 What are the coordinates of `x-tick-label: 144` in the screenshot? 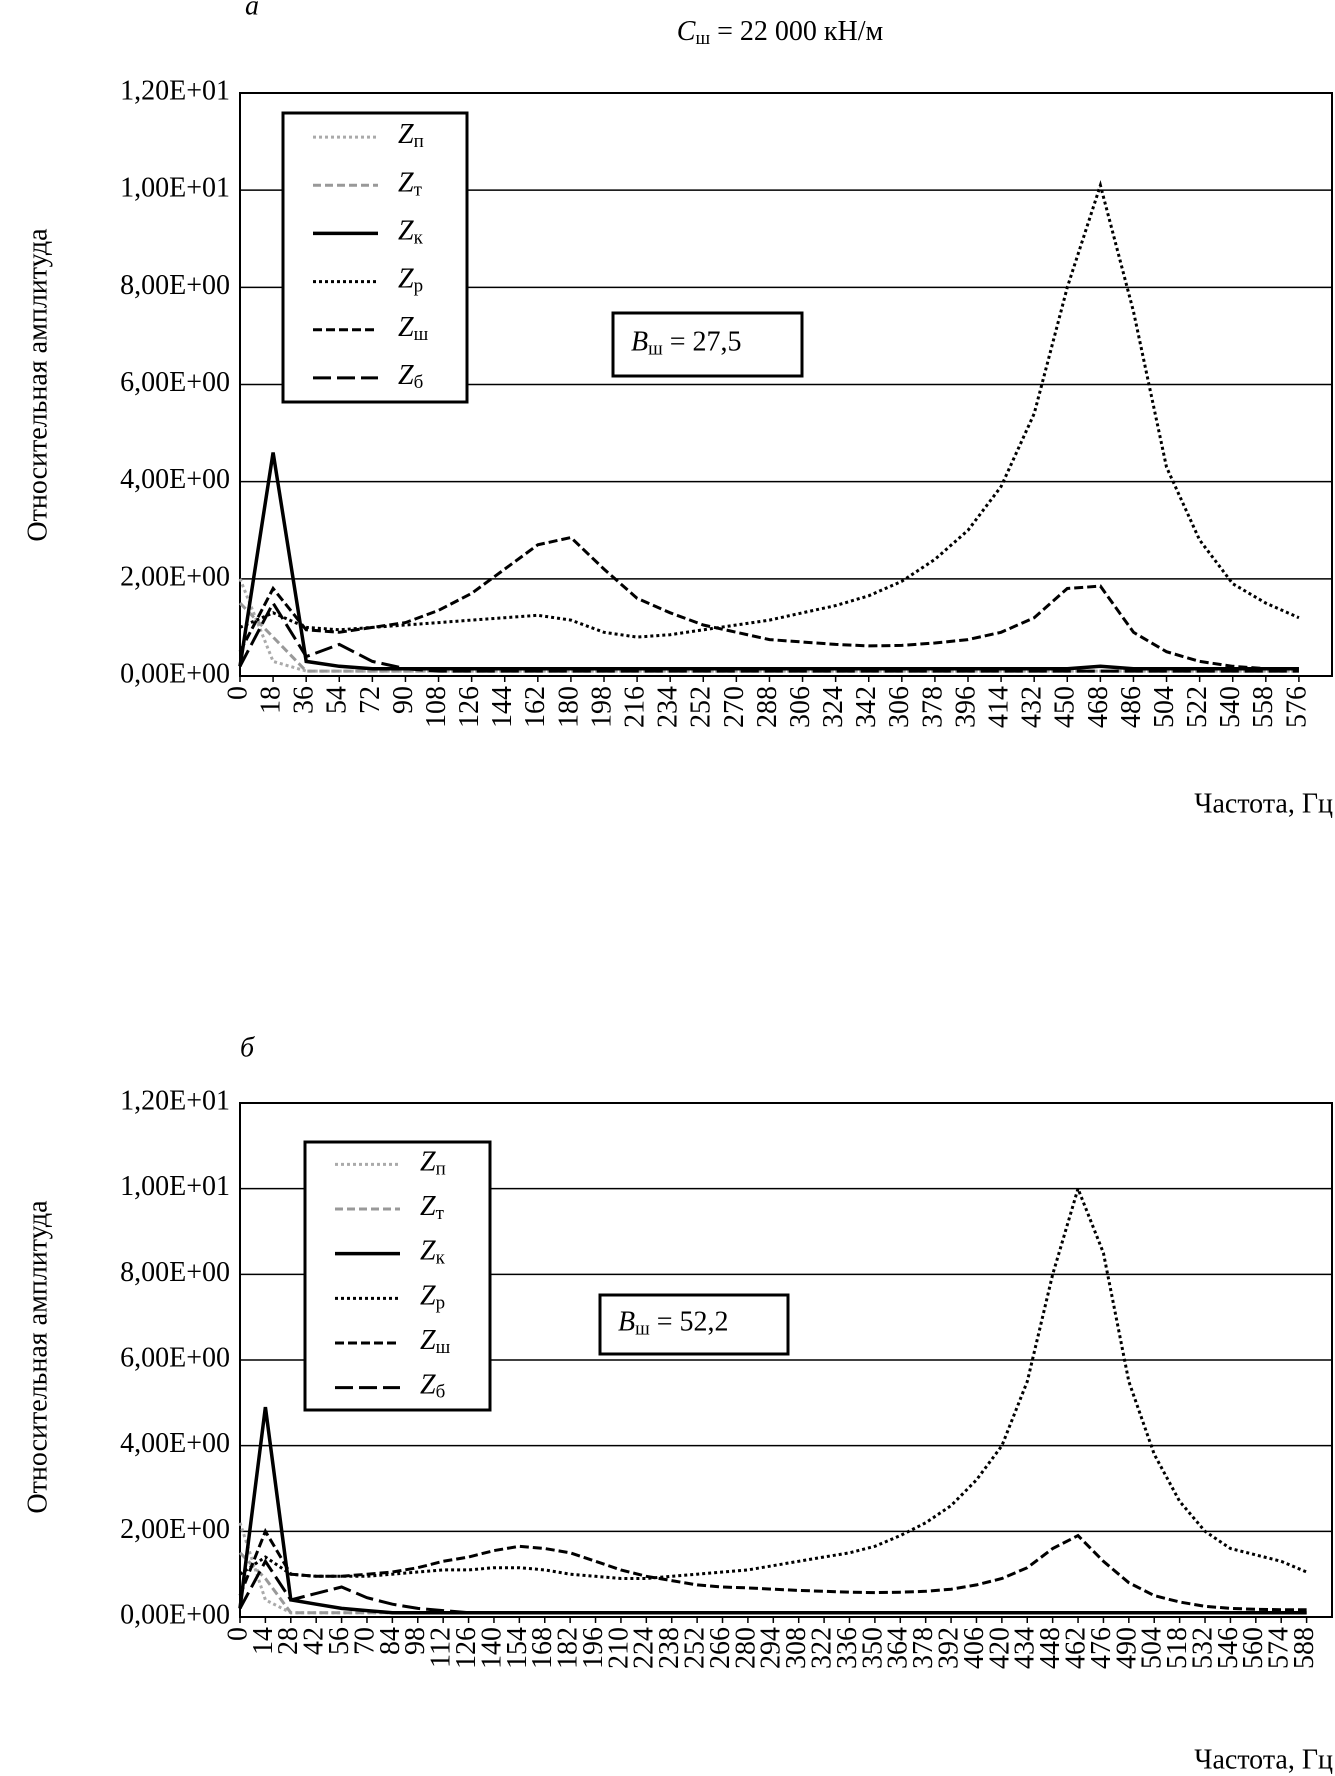 It's located at (502, 707).